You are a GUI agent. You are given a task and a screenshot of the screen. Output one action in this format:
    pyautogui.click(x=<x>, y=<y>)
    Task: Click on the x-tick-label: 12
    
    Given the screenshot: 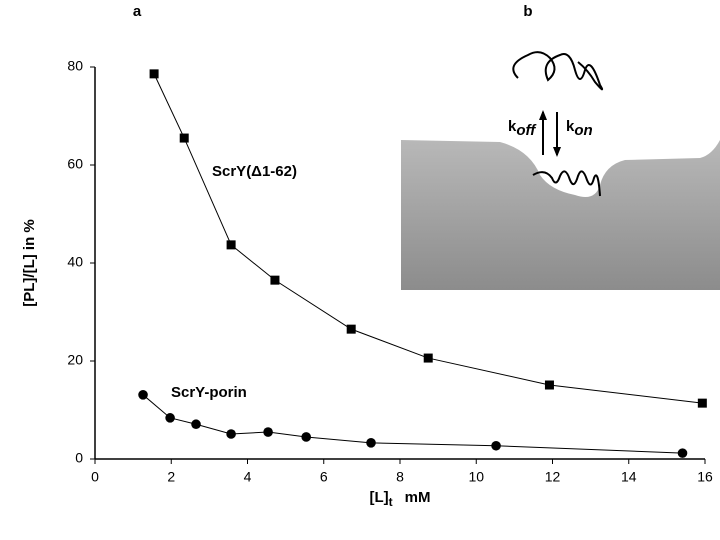 What is the action you would take?
    pyautogui.click(x=553, y=477)
    